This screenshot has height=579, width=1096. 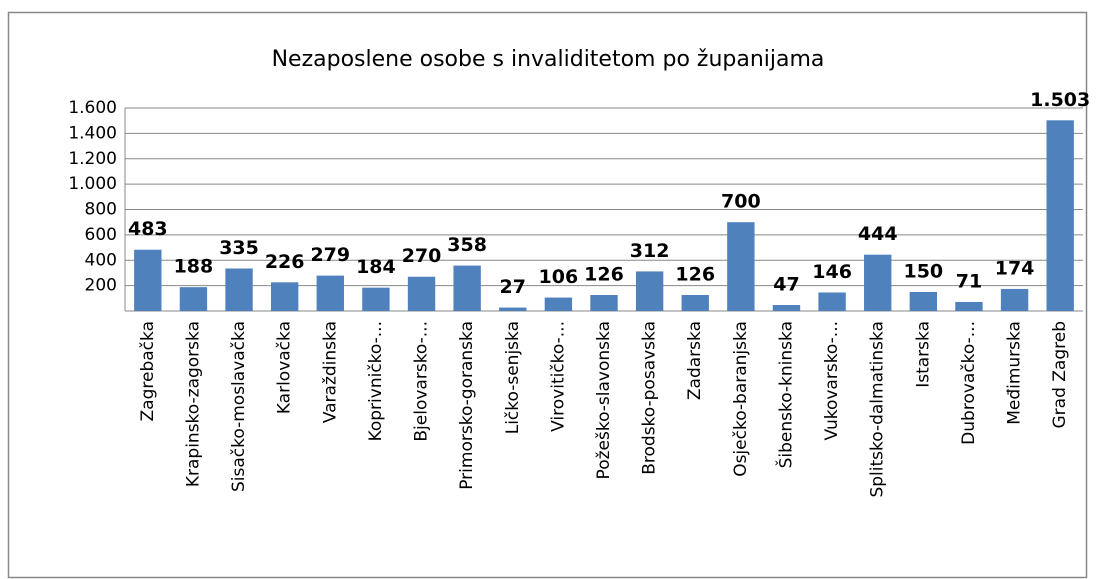 What do you see at coordinates (148, 229) in the screenshot?
I see `data-label: 483` at bounding box center [148, 229].